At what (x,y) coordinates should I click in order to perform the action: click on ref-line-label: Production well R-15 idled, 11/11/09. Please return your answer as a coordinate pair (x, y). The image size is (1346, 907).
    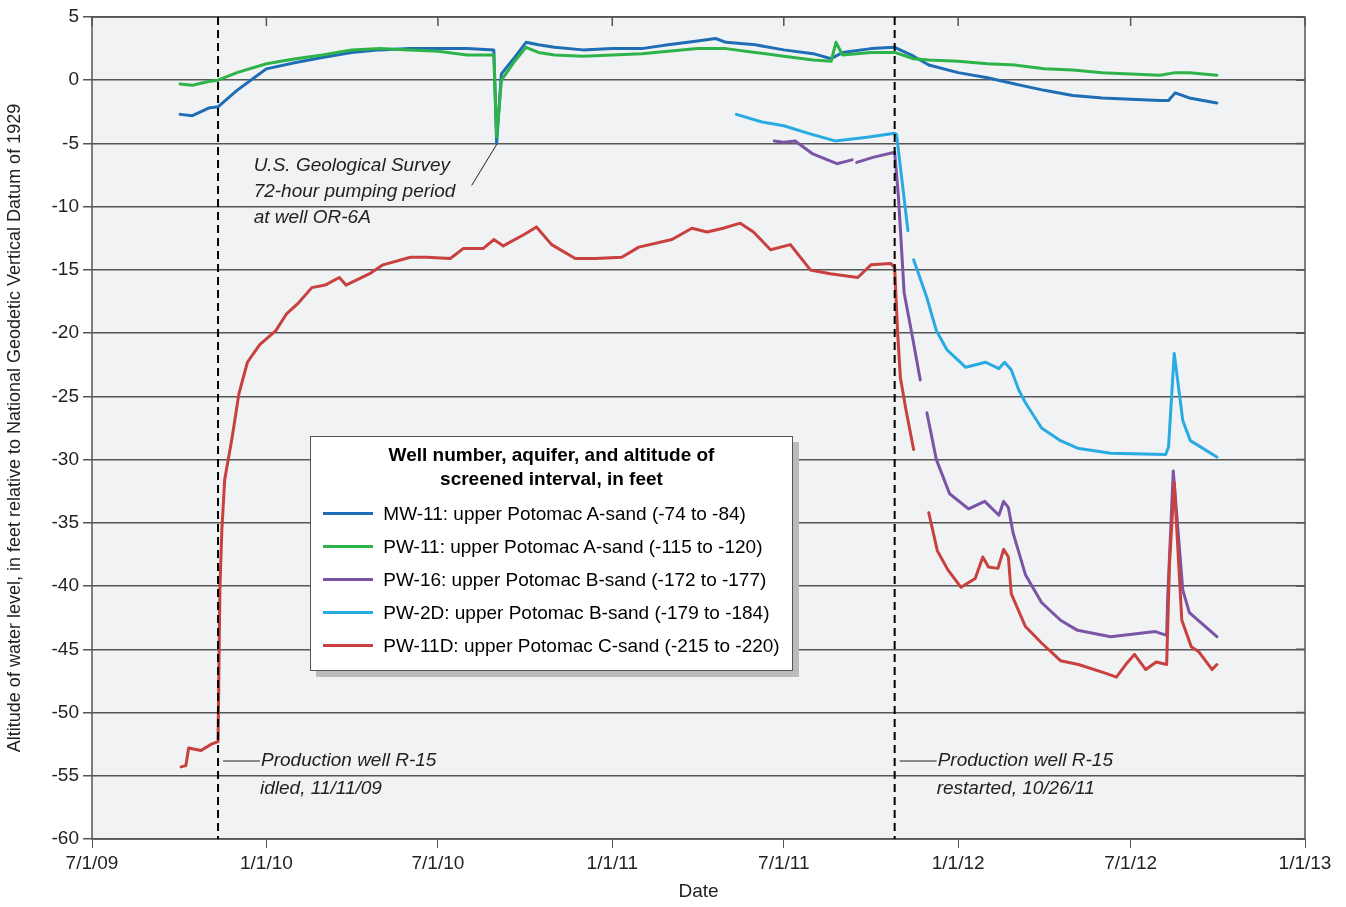
    Looking at the image, I should click on (348, 774).